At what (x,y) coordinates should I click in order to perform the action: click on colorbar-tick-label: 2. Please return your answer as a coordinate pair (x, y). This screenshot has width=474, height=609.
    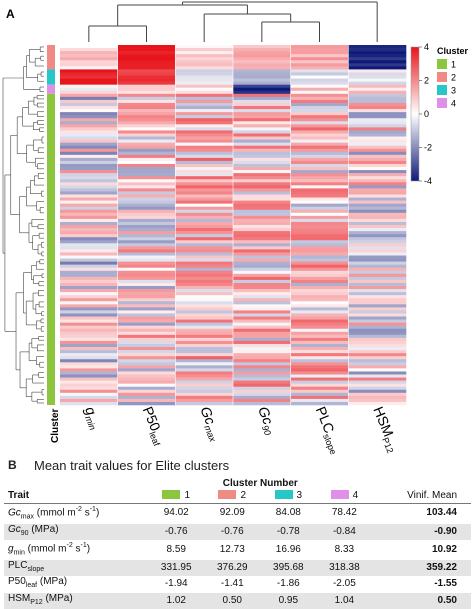
    Looking at the image, I should click on (426, 81).